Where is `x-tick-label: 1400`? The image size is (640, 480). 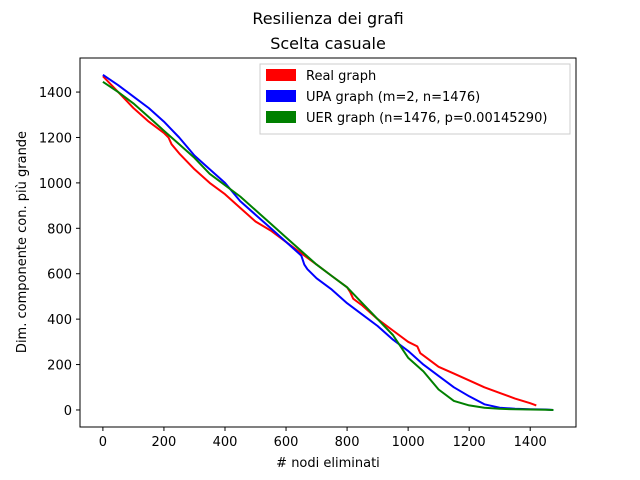 x-tick-label: 1400 is located at coordinates (530, 442).